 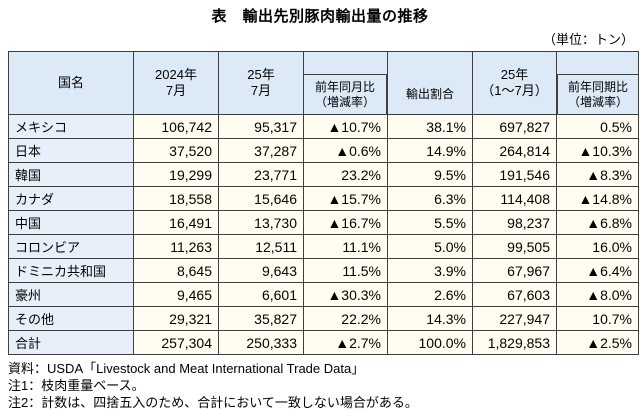 I want to click on header-yoy-cumulative: 前年同期比 （増減率）, so click(x=597, y=83).